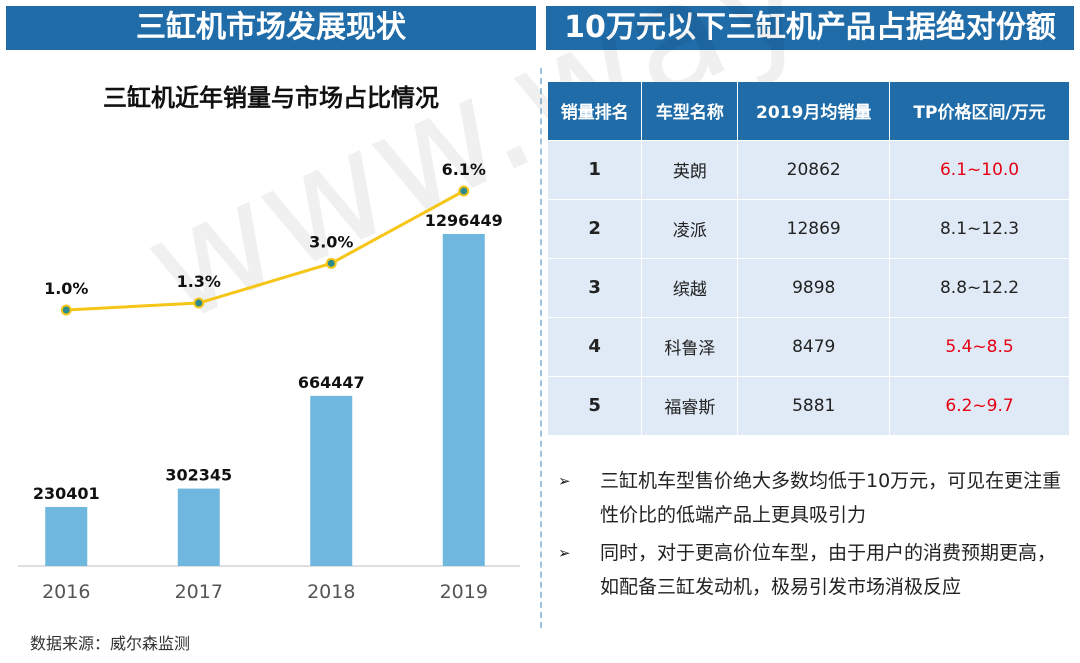 Image resolution: width=1080 pixels, height=663 pixels. I want to click on chart-title: 三缸机近年销量与市场占比情况, so click(271, 98).